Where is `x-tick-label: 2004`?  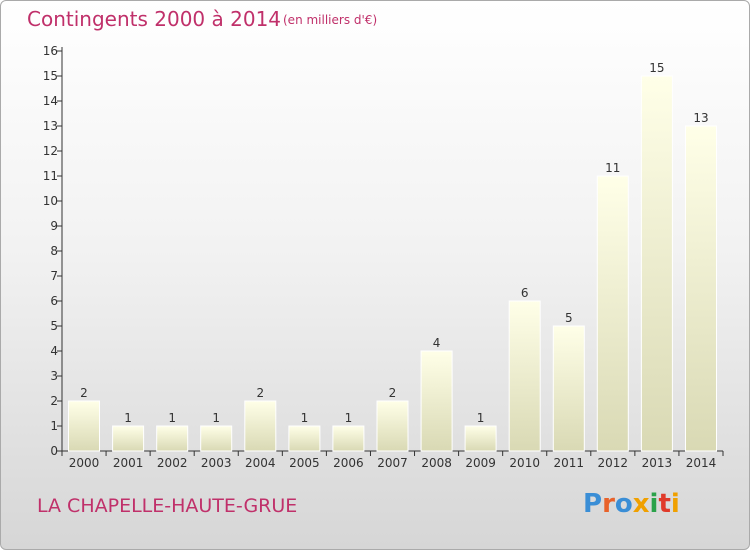 x-tick-label: 2004 is located at coordinates (260, 463).